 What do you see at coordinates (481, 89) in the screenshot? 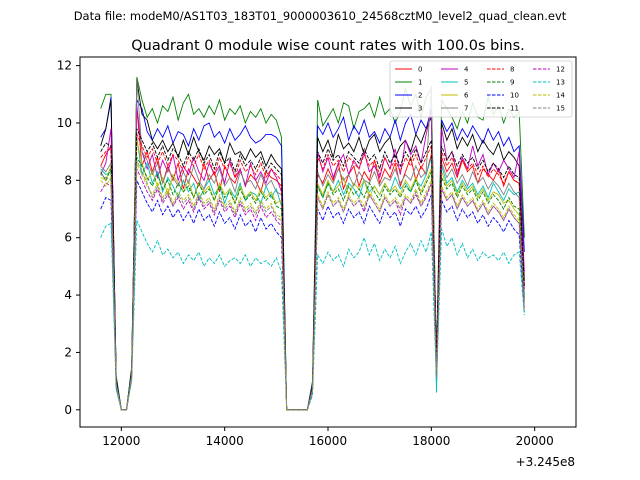
I see `legend-frame` at bounding box center [481, 89].